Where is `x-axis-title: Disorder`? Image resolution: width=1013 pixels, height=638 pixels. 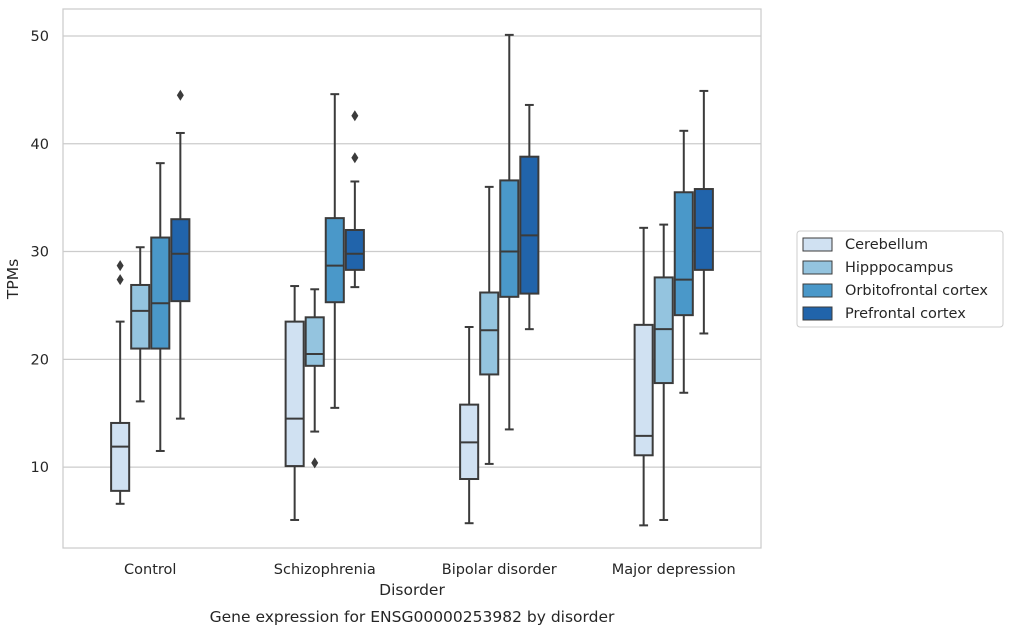 x-axis-title: Disorder is located at coordinates (412, 590).